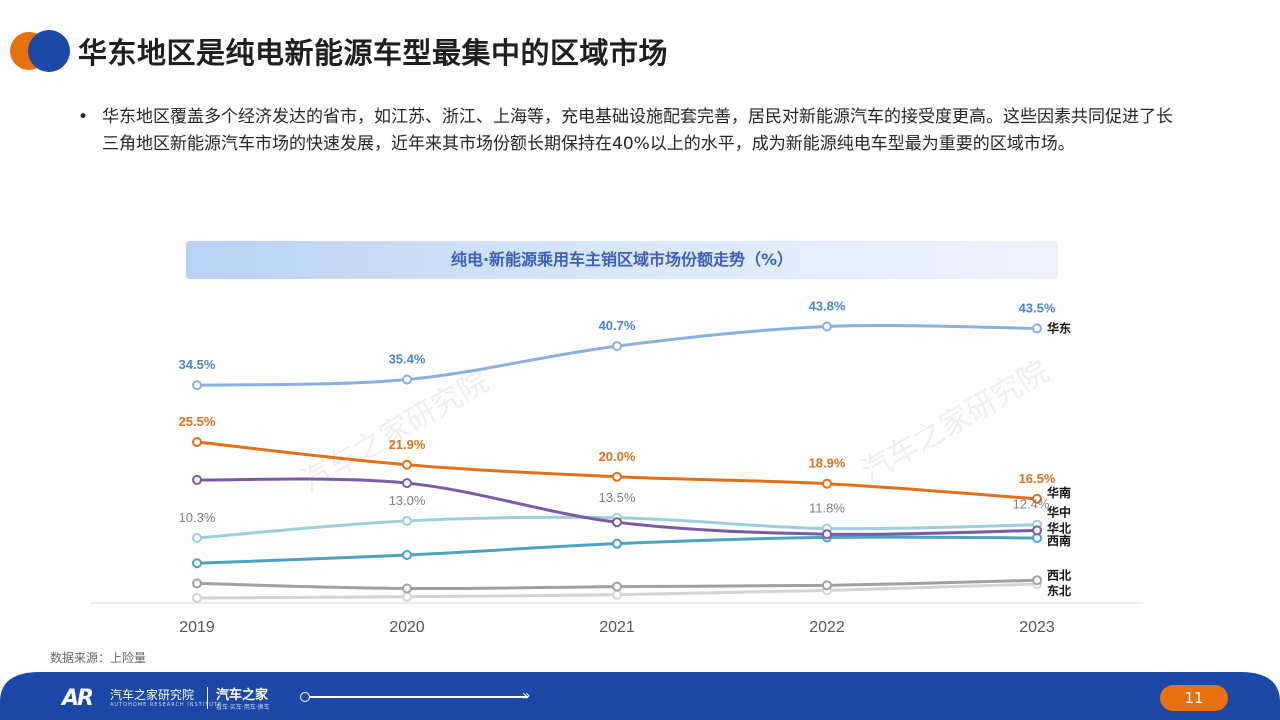 Image resolution: width=1280 pixels, height=720 pixels. I want to click on data-label: 43.8%, so click(827, 306).